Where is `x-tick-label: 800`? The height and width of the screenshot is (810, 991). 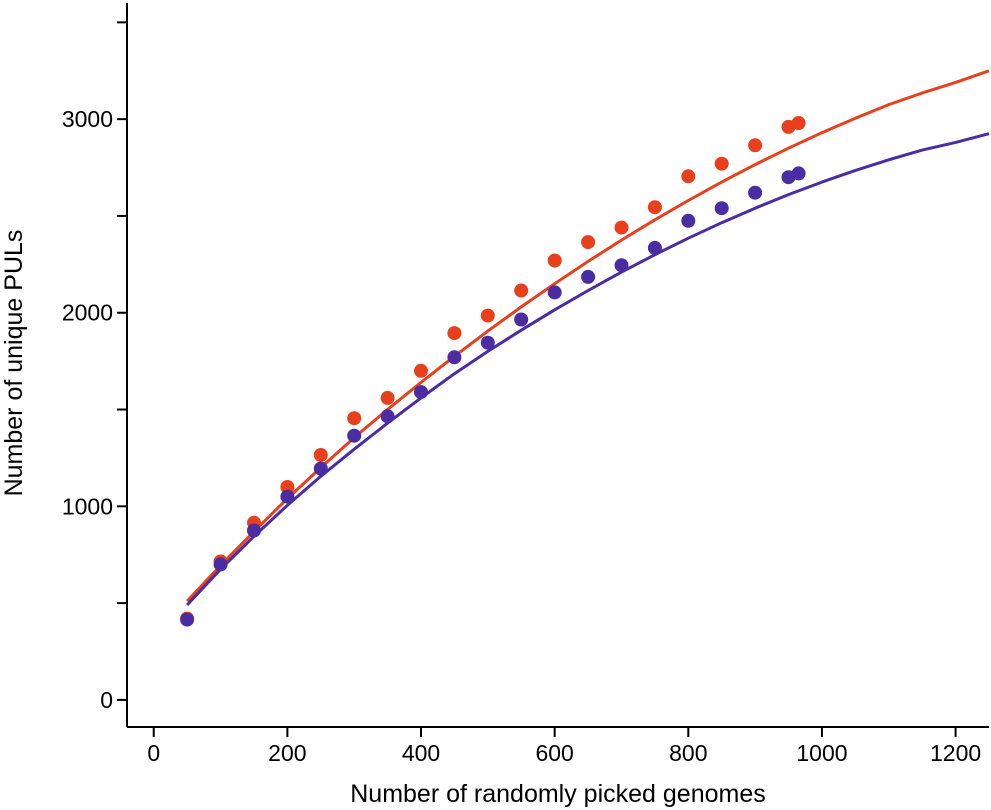
x-tick-label: 800 is located at coordinates (688, 753).